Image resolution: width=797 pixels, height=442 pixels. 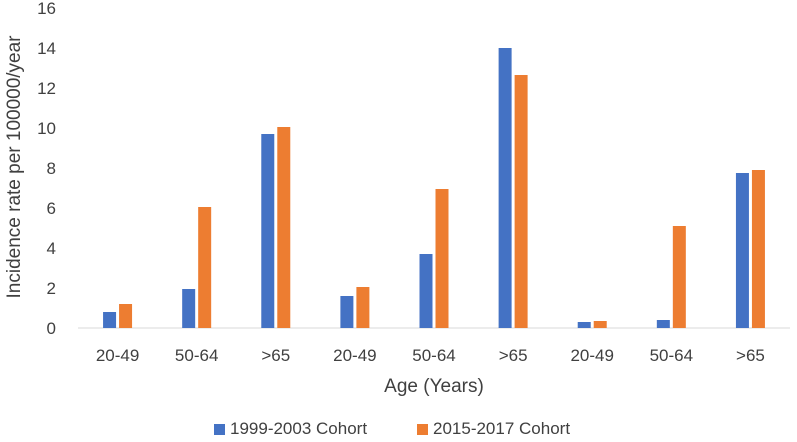 What do you see at coordinates (298, 428) in the screenshot?
I see `legend-label-1: 1999-2003 Cohort` at bounding box center [298, 428].